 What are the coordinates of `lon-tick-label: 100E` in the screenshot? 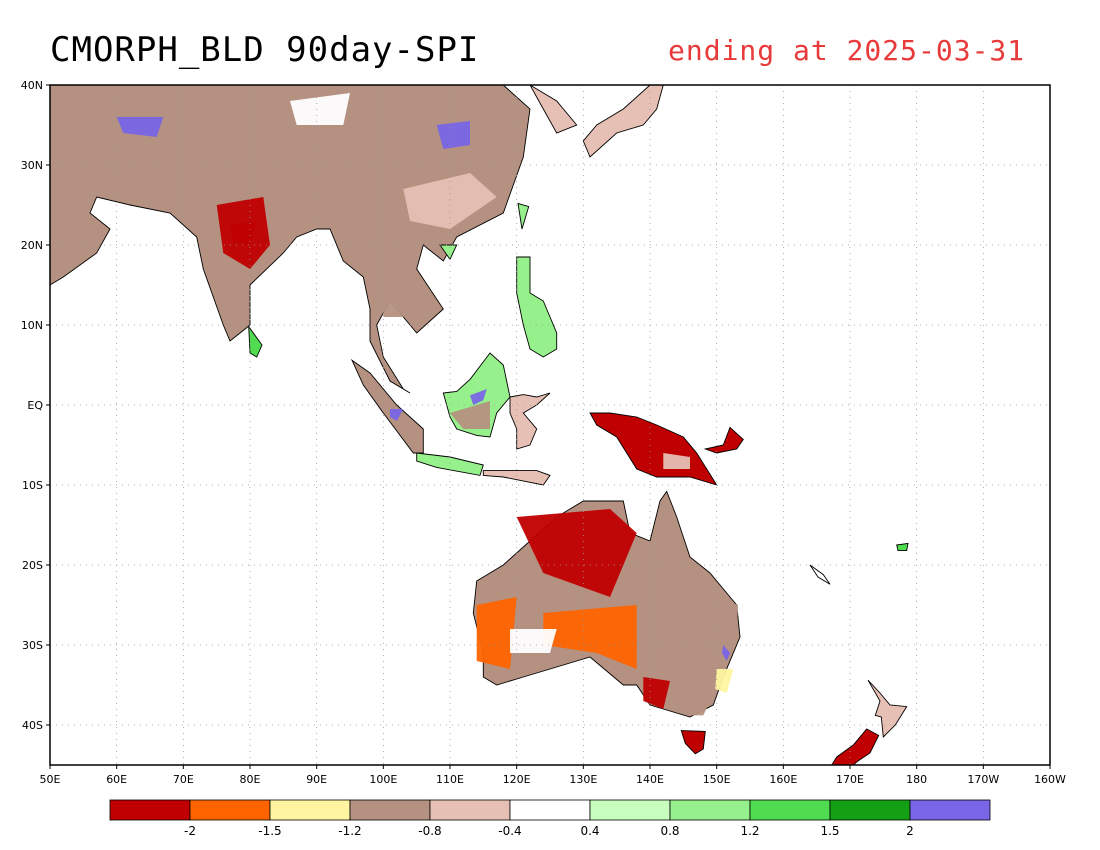 It's located at (383, 779).